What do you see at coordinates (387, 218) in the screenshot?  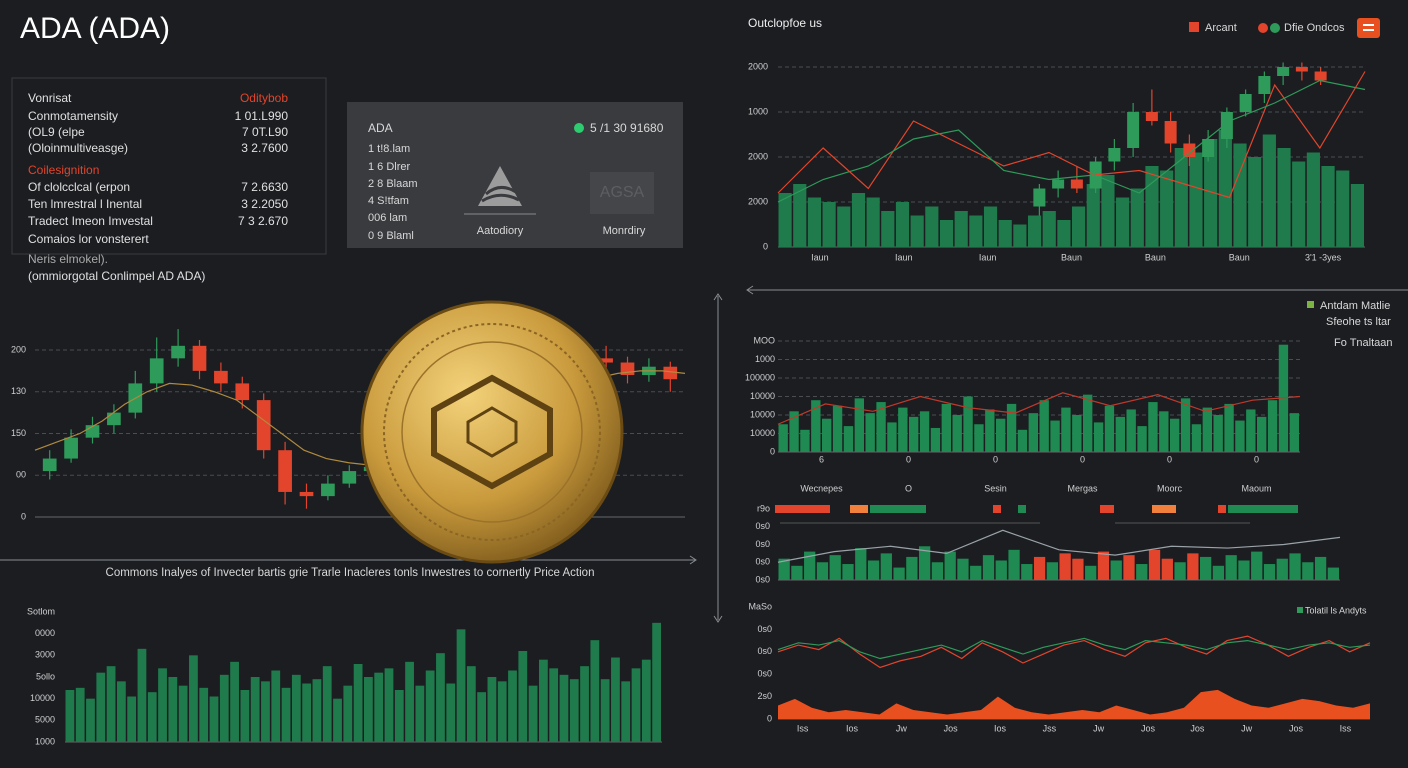 I see `card-item: 006 lam` at bounding box center [387, 218].